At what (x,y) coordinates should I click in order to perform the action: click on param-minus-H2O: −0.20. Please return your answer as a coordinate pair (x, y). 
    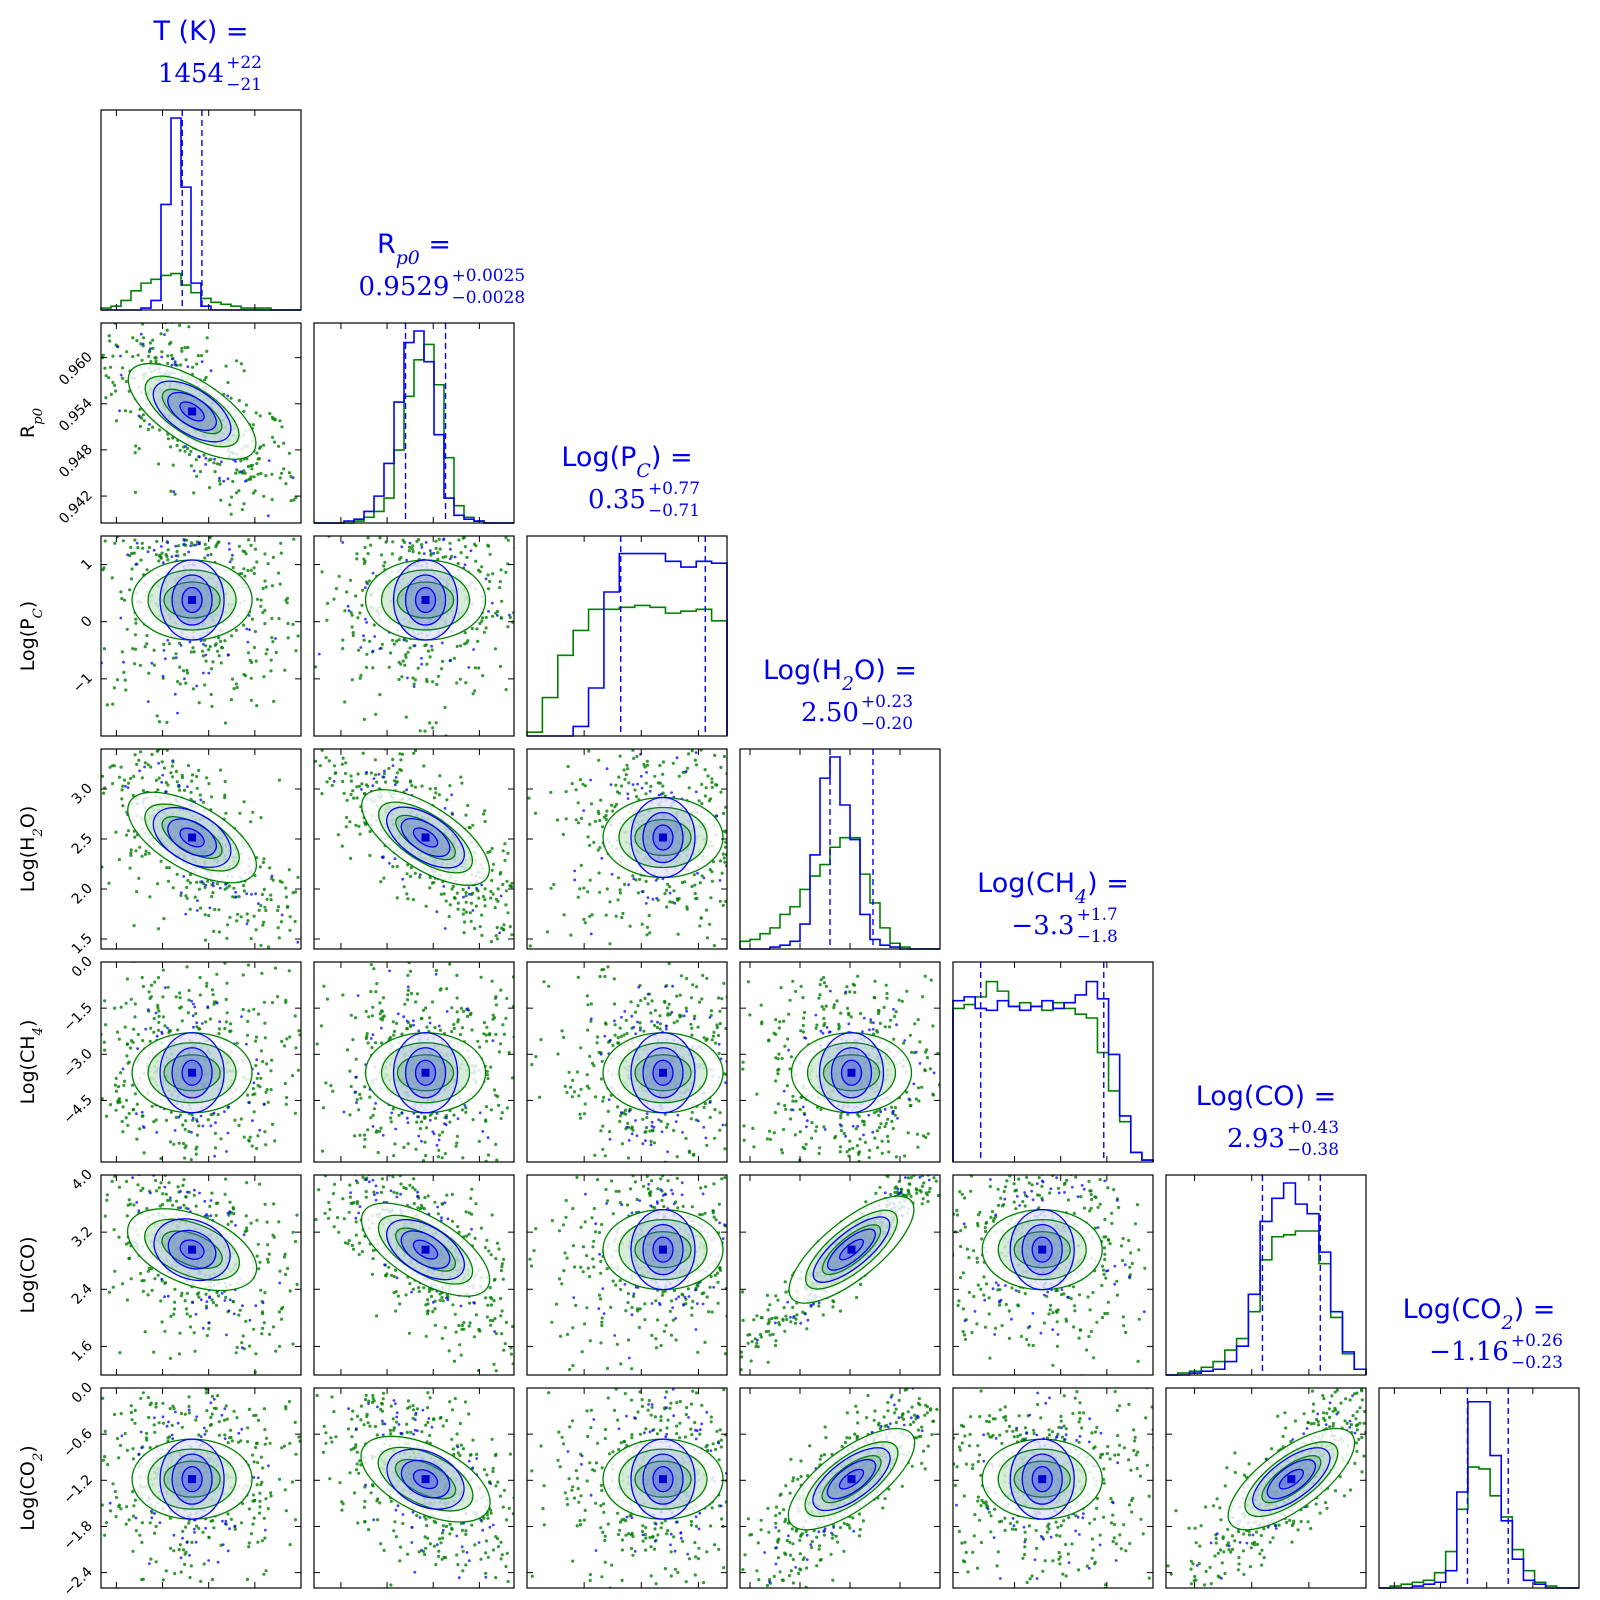
    Looking at the image, I should click on (887, 724).